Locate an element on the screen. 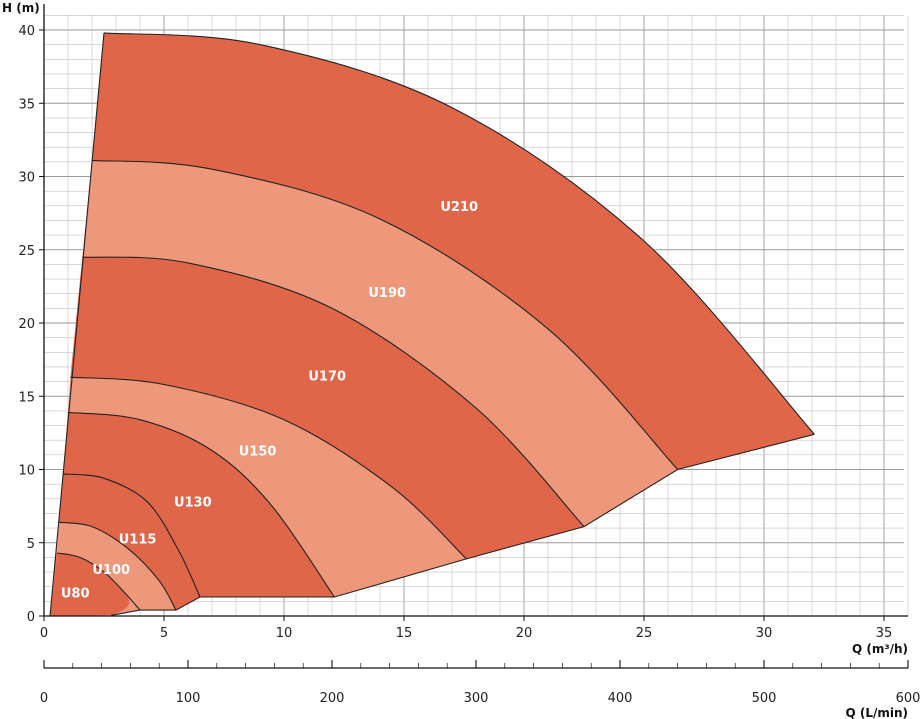  area-u100 is located at coordinates (117, 569).